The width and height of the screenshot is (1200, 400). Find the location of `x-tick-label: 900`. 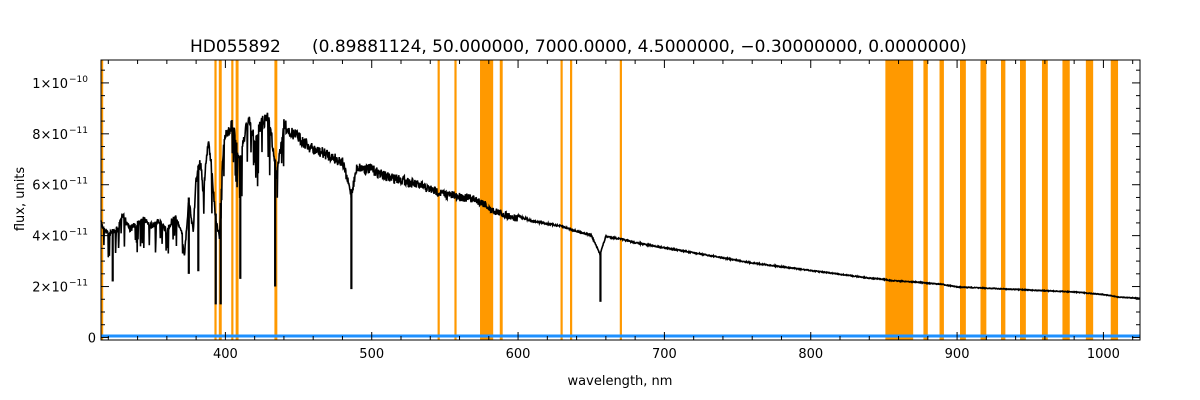

x-tick-label: 900 is located at coordinates (957, 354).